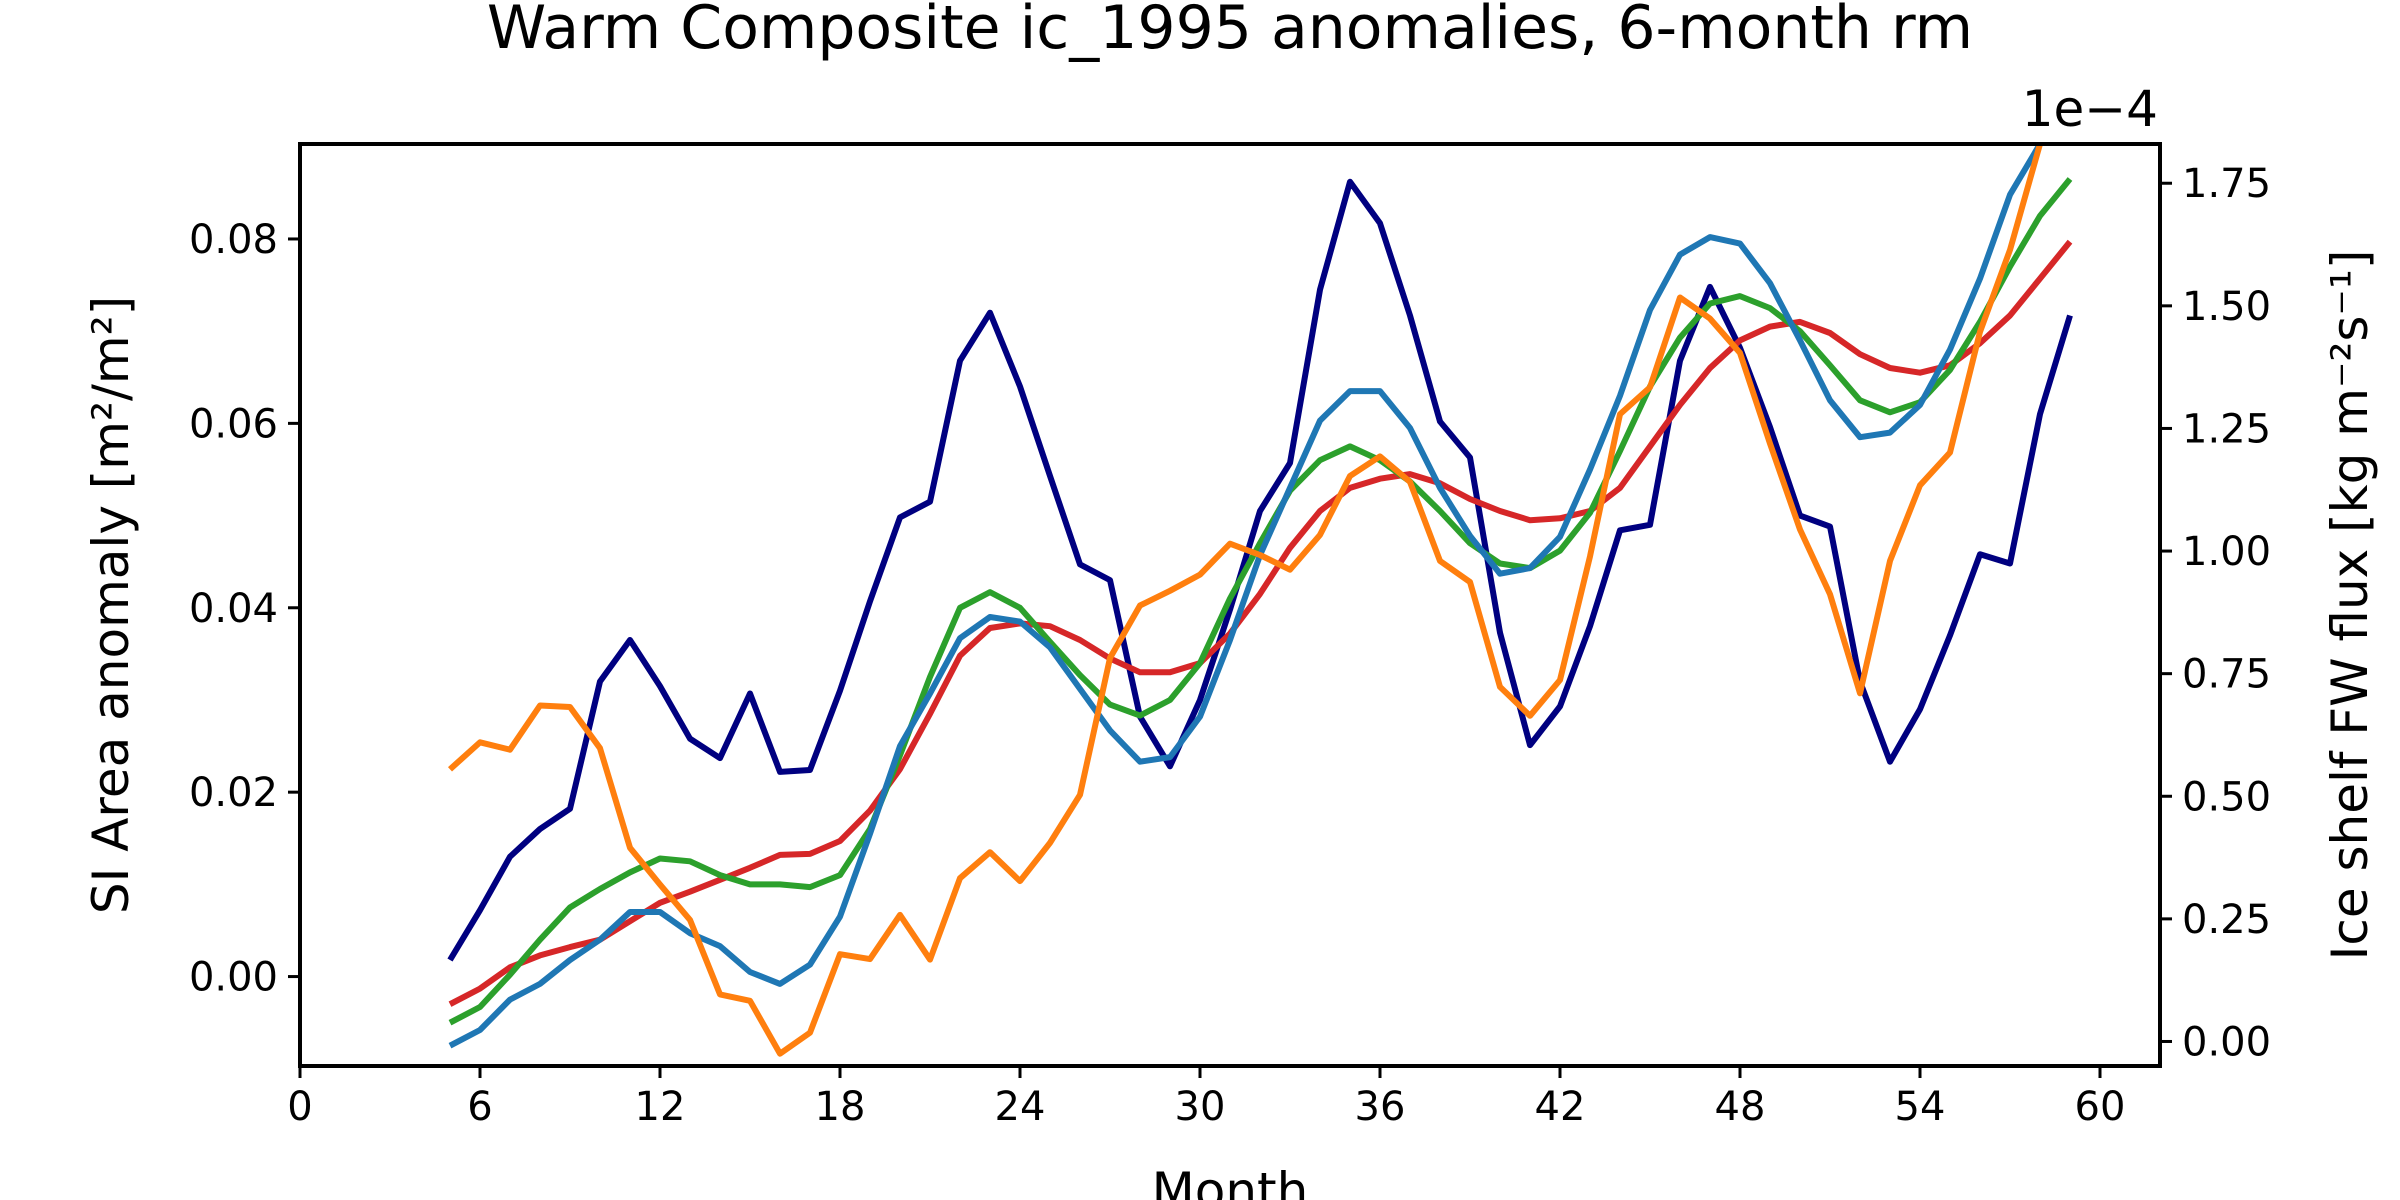 The height and width of the screenshot is (1200, 2400). I want to click on y-right-tick-label: 1.25, so click(2226, 429).